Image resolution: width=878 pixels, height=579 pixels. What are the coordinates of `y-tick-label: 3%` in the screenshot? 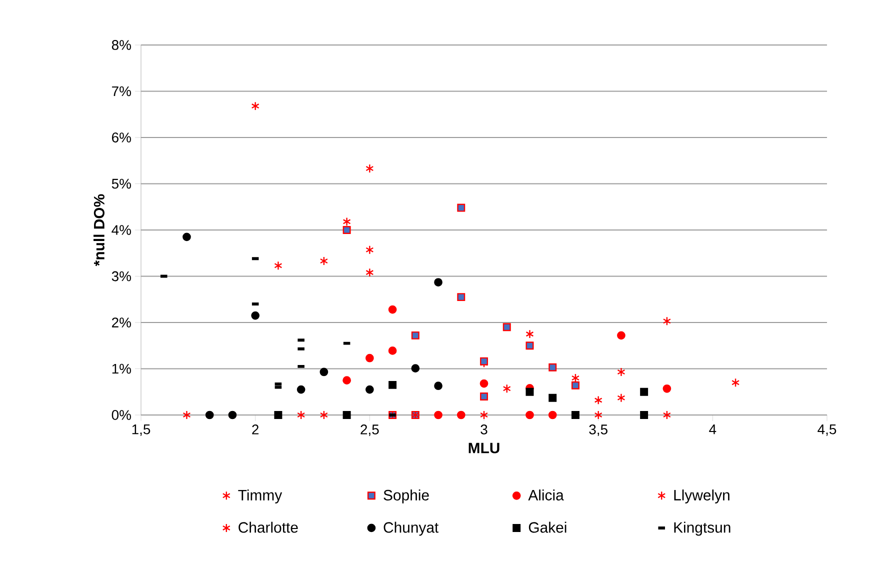 It's located at (121, 276).